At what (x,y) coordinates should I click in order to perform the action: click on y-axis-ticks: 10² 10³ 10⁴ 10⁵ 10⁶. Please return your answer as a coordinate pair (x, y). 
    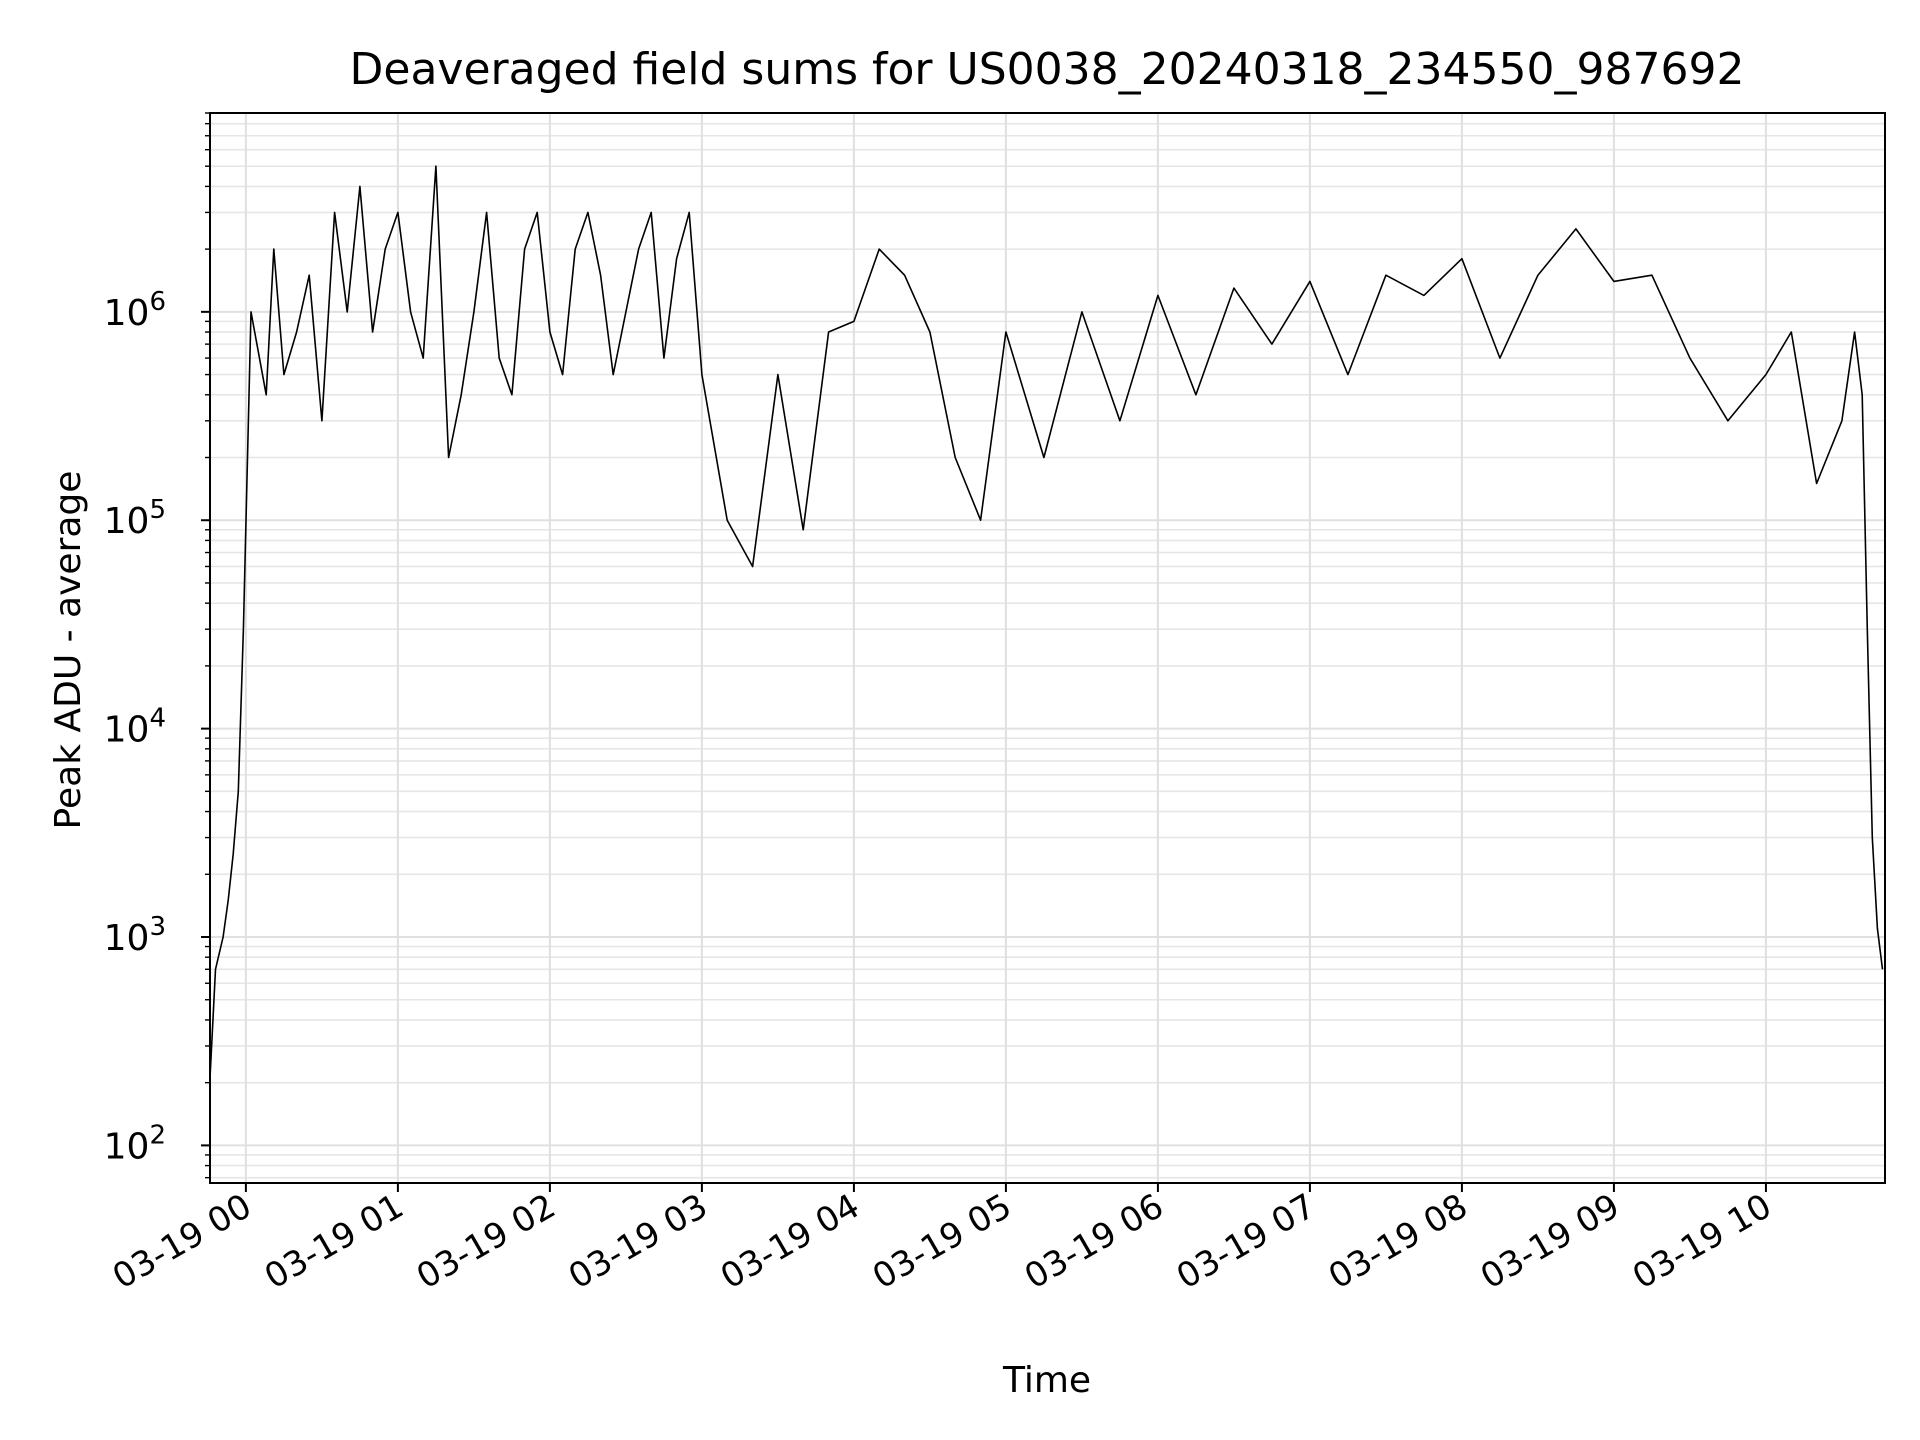
    Looking at the image, I should click on (157, 645).